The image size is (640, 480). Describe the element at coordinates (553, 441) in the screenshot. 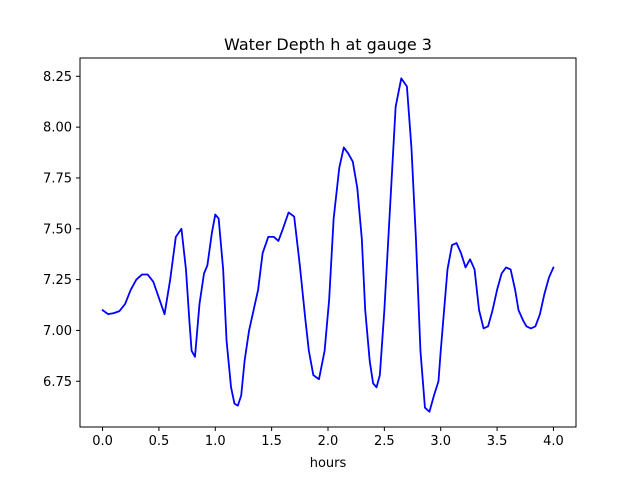

I see `x-tick-label: 4.0` at that location.